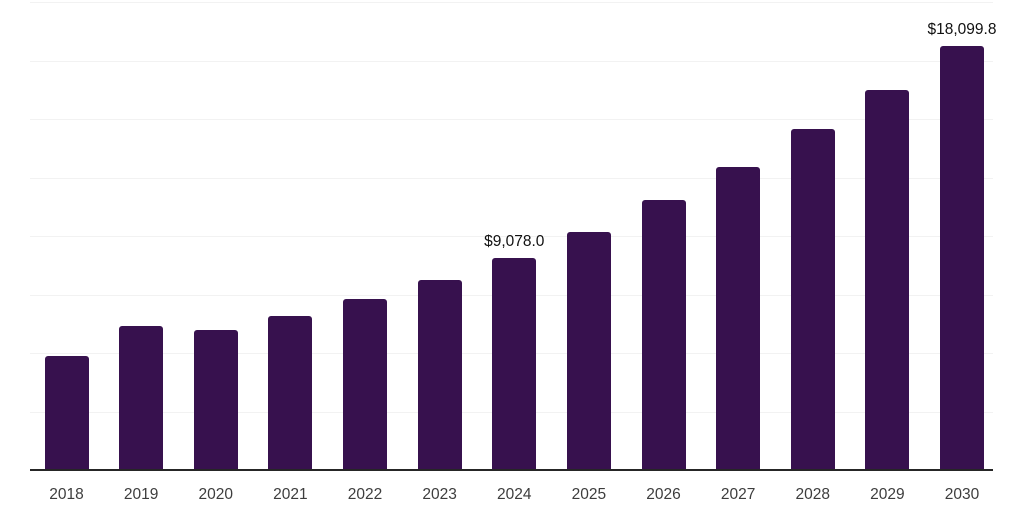 The height and width of the screenshot is (512, 1024). I want to click on bar-2019, so click(141, 398).